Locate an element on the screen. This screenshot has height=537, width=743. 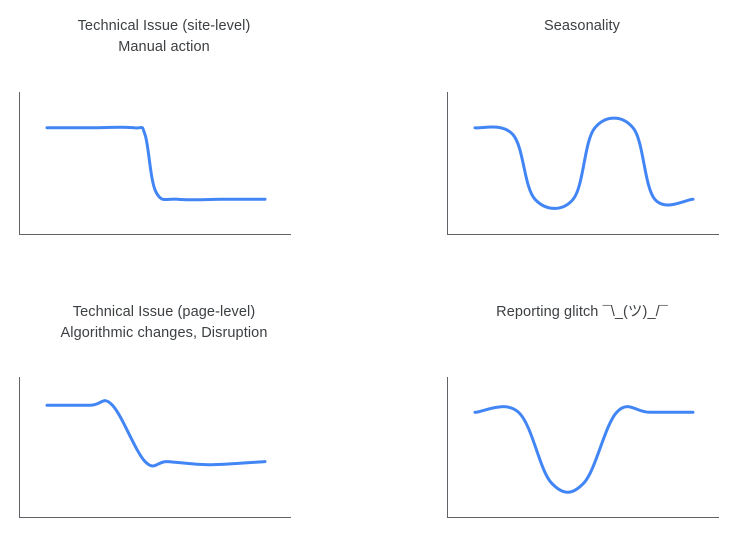
chart-title: Seasonality is located at coordinates (582, 26).